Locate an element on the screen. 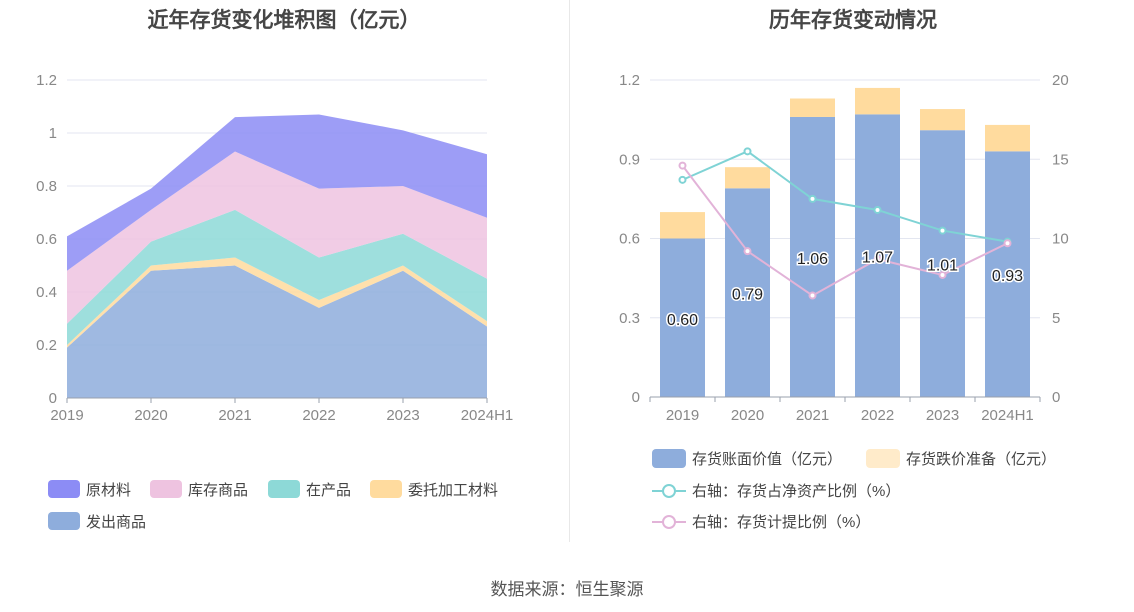  right-x-tick-label: 2022 is located at coordinates (877, 415).